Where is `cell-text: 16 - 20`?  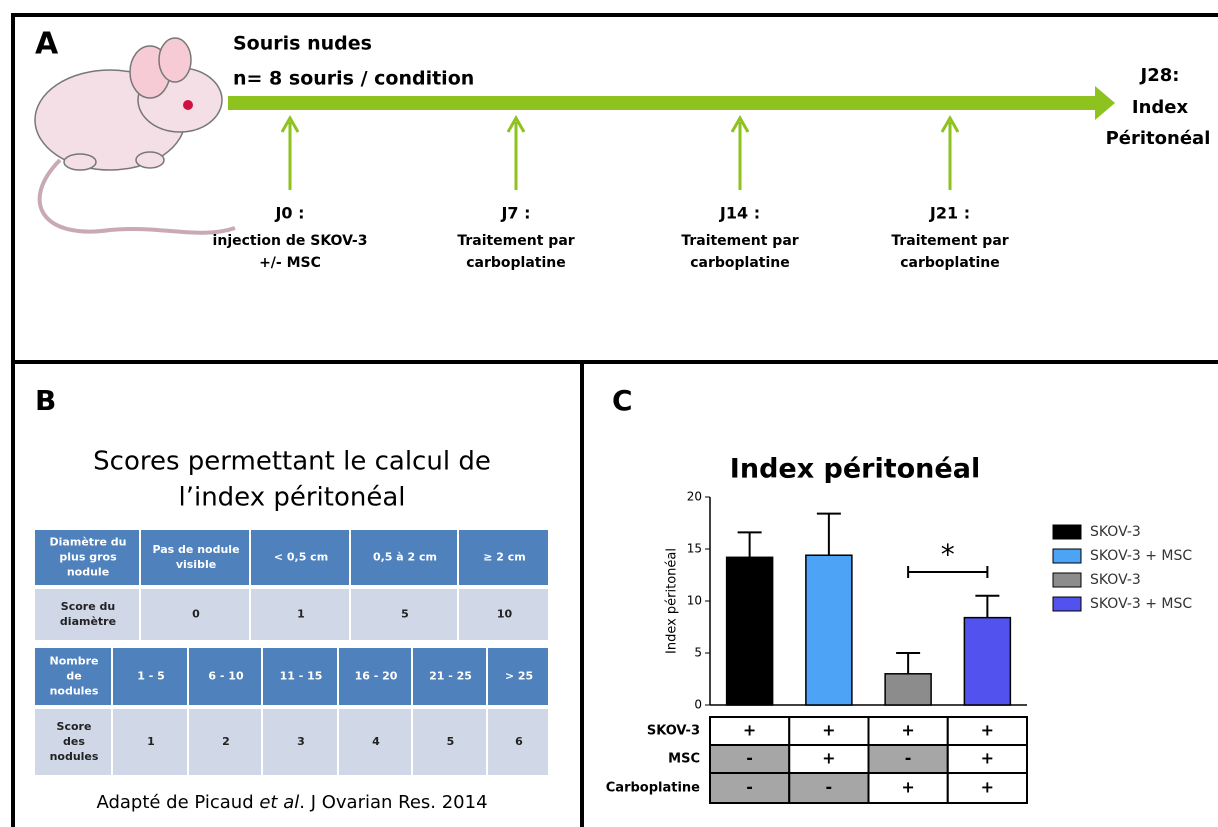 cell-text: 16 - 20 is located at coordinates (376, 676).